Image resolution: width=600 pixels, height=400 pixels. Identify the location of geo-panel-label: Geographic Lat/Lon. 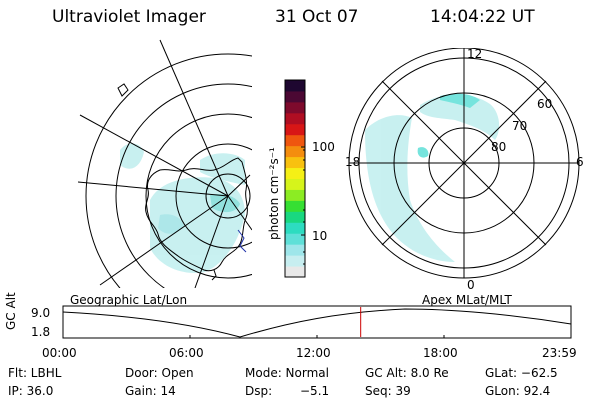
(129, 300).